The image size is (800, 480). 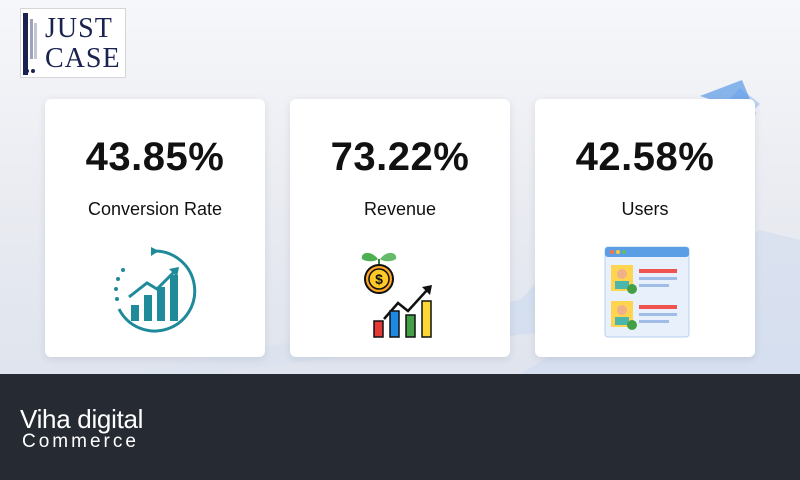 I want to click on metric-card-conversion: 43.85% Conversion Rate, so click(x=155, y=228).